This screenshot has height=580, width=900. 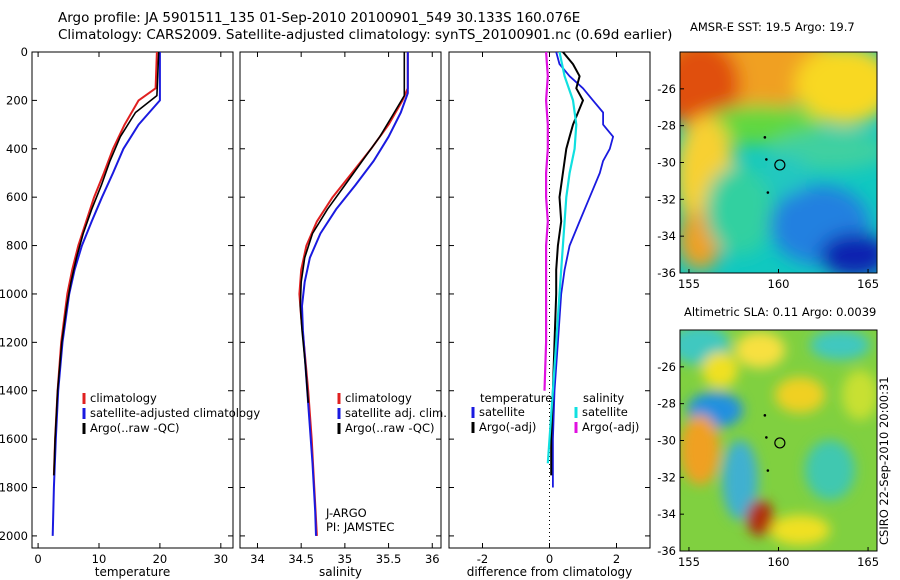 What do you see at coordinates (666, 89) in the screenshot?
I see `map-1-ytick-label: -26` at bounding box center [666, 89].